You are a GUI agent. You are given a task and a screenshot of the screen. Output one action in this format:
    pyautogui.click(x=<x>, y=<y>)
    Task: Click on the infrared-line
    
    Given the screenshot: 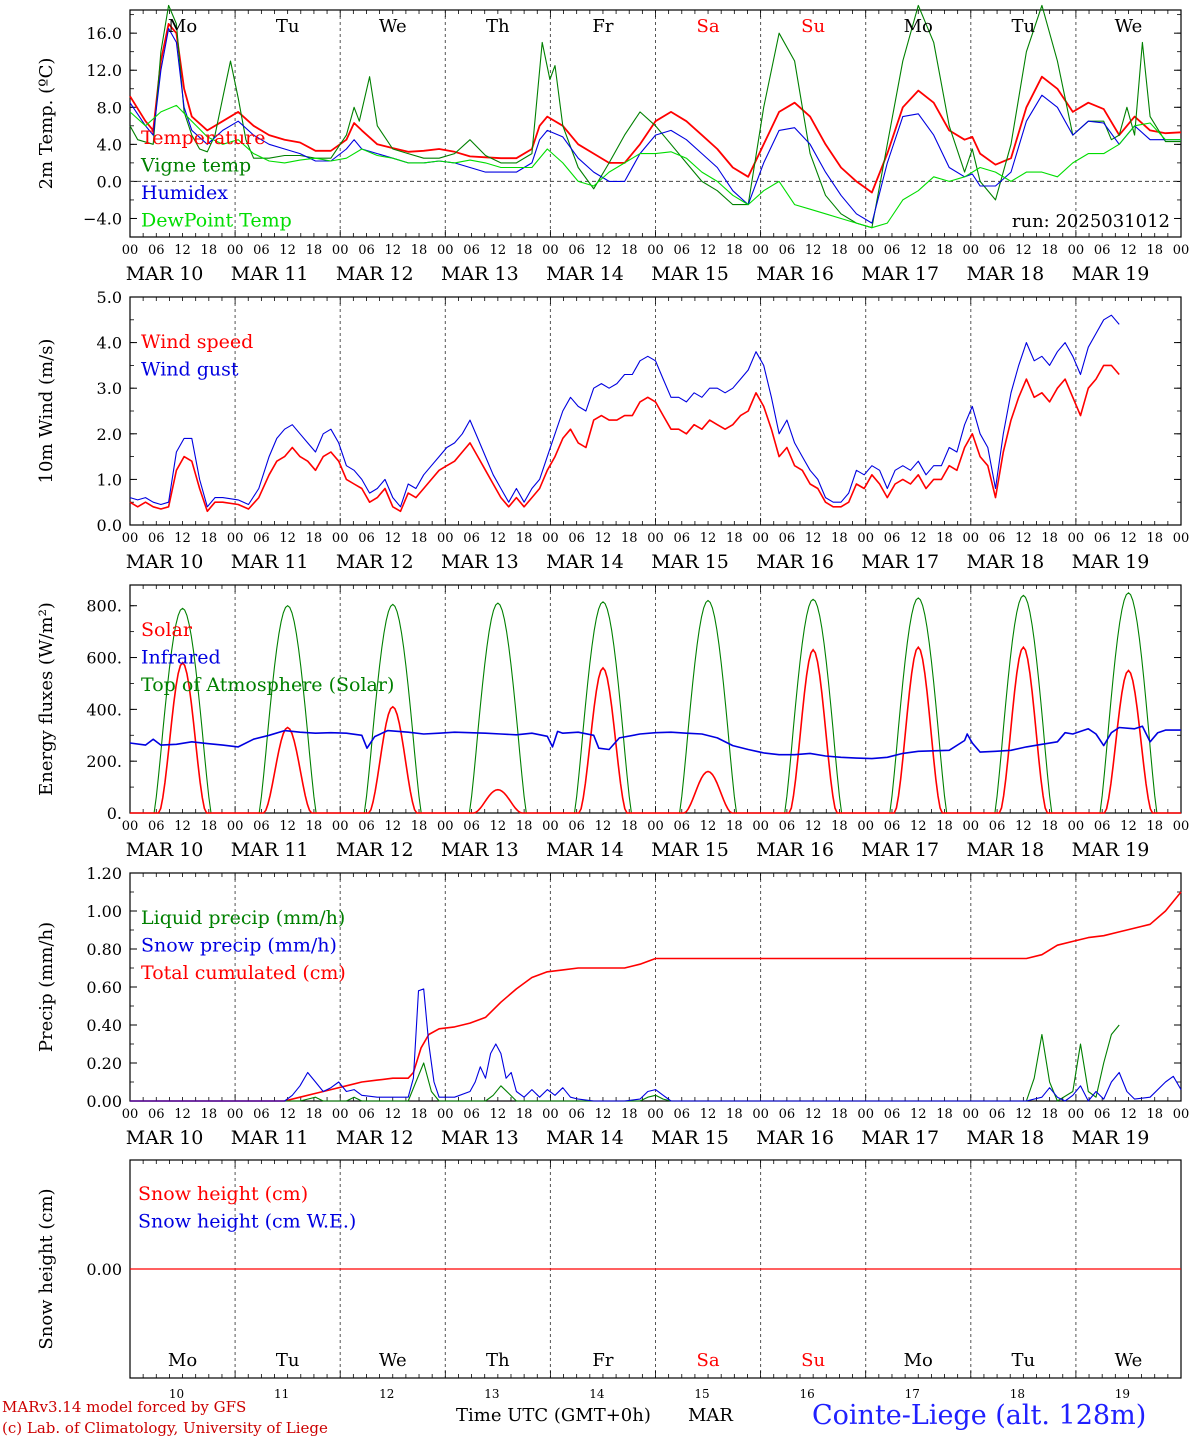 What is the action you would take?
    pyautogui.click(x=655, y=742)
    